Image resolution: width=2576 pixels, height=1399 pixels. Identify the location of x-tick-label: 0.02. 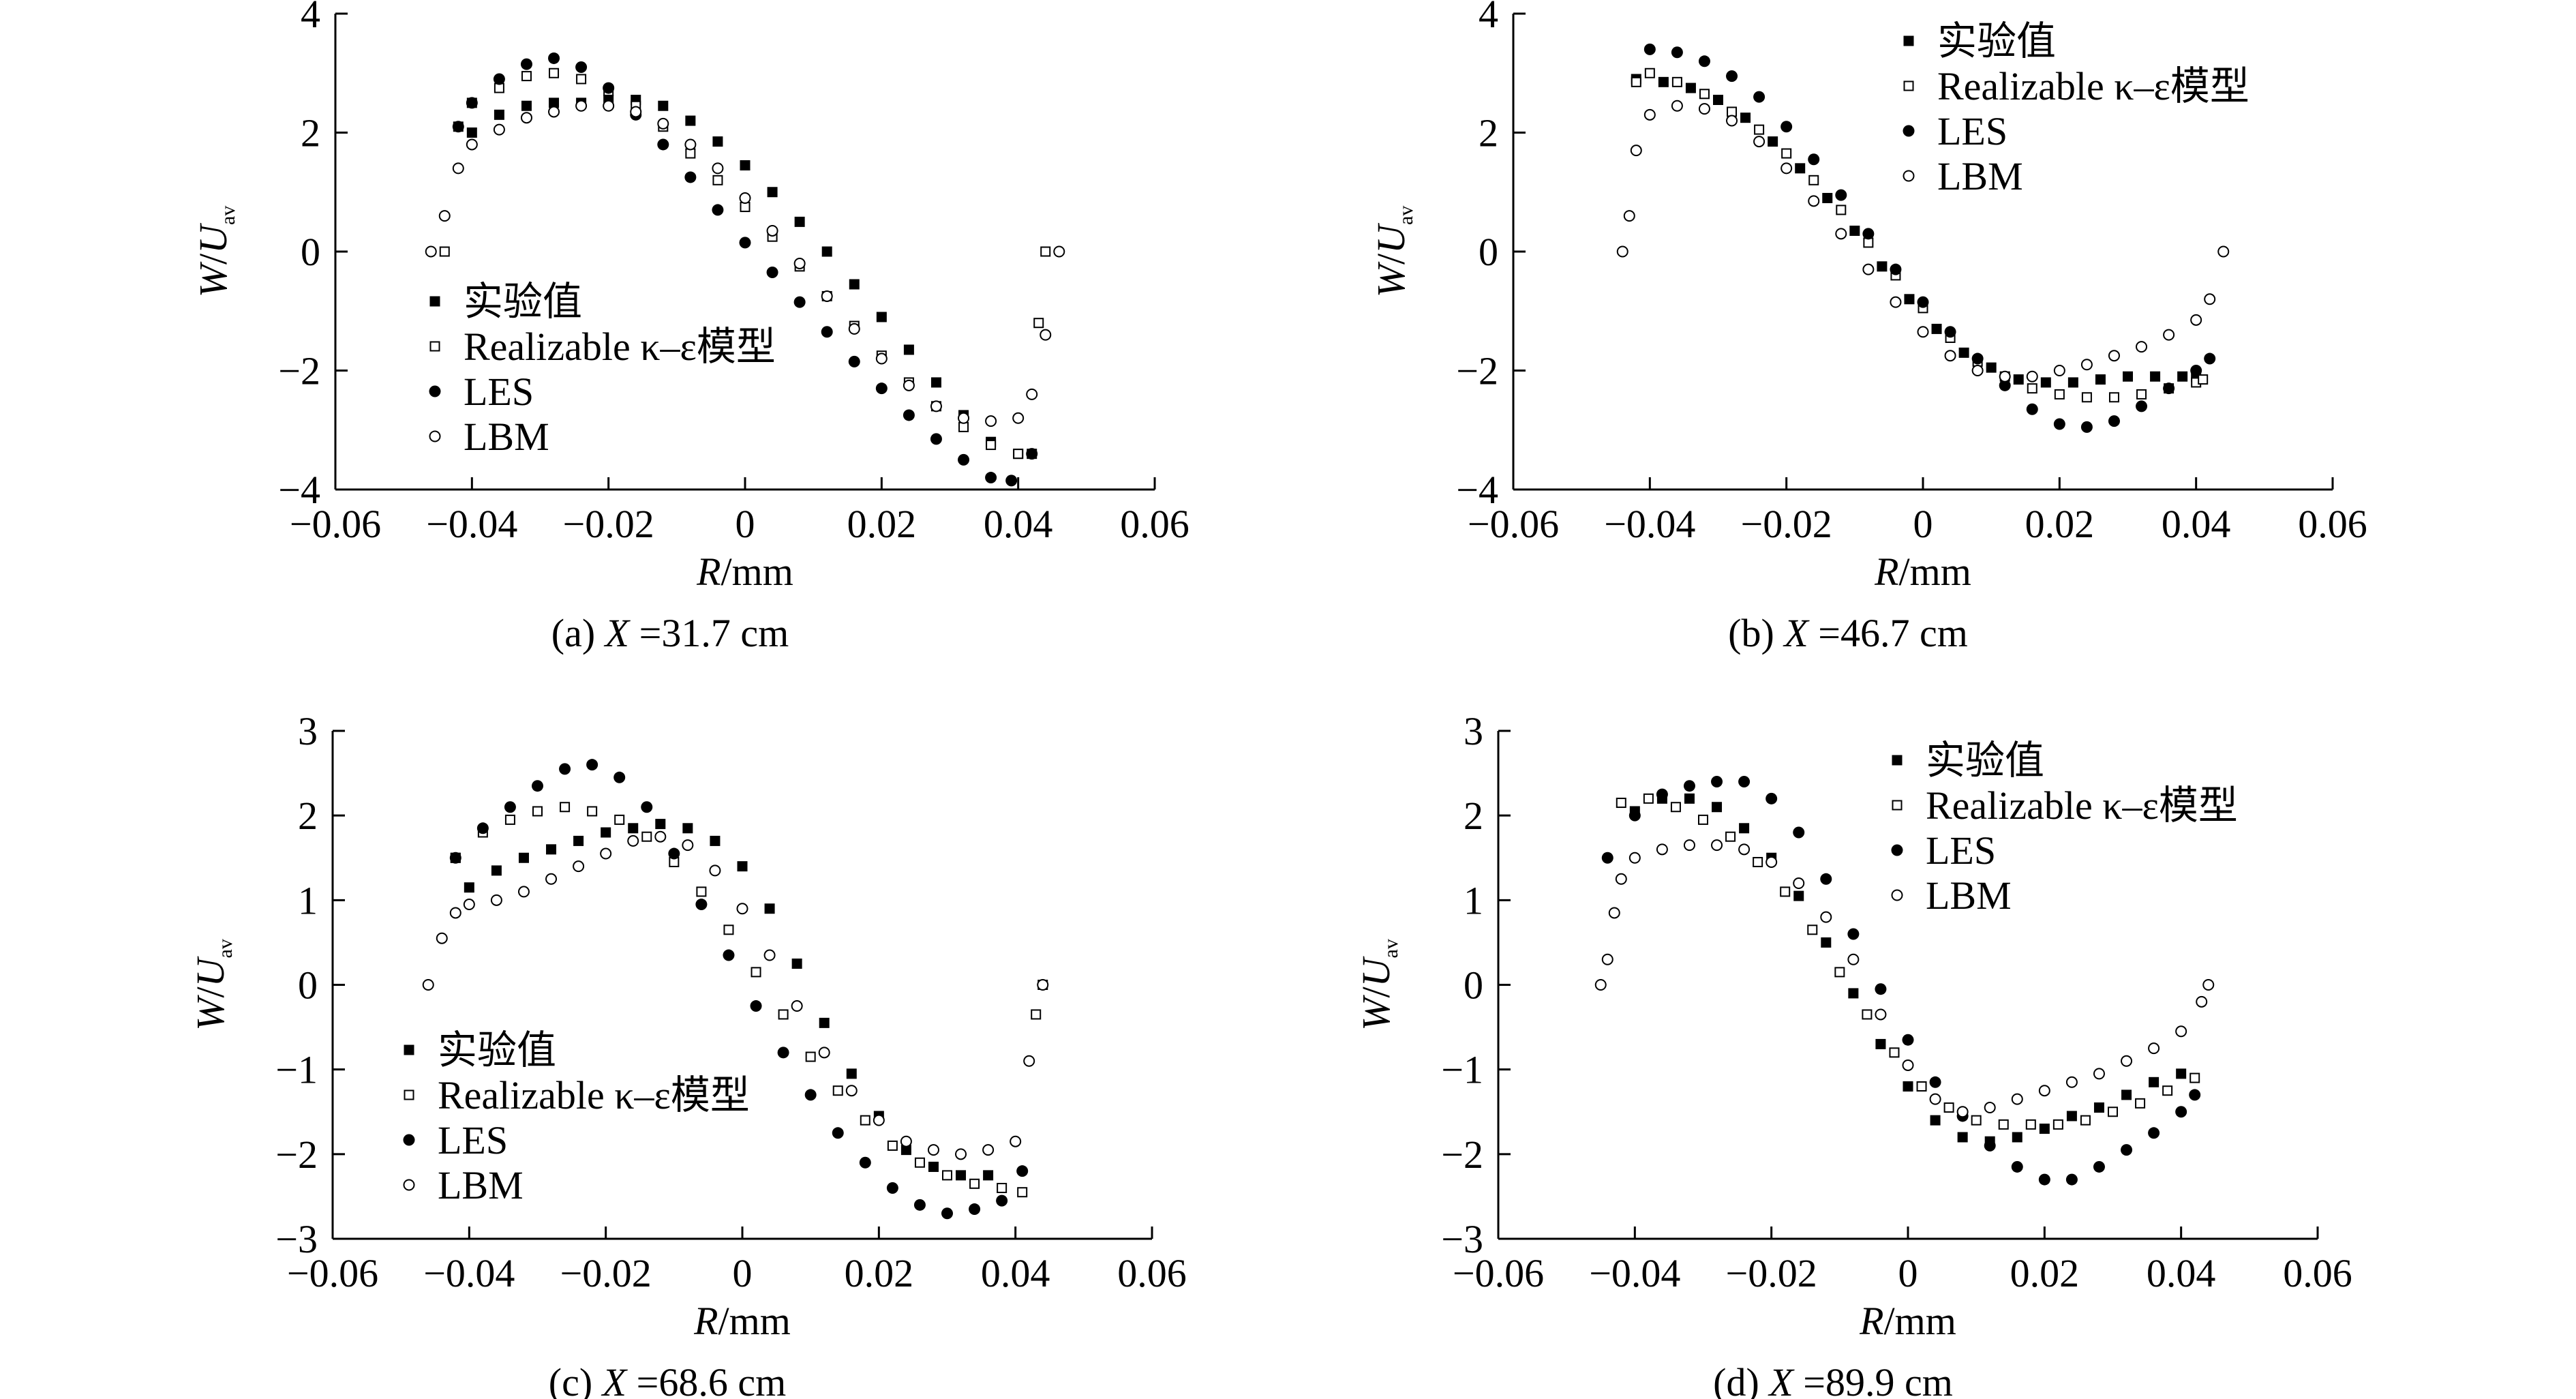
(2060, 524).